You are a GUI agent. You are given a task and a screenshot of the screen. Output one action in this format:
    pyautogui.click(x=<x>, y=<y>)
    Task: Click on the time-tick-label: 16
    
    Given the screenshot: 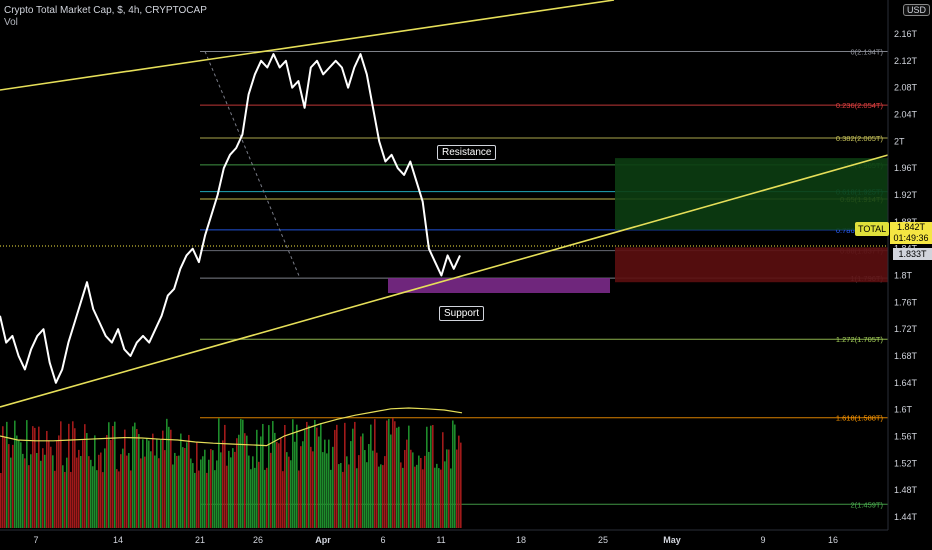 What is the action you would take?
    pyautogui.click(x=833, y=540)
    